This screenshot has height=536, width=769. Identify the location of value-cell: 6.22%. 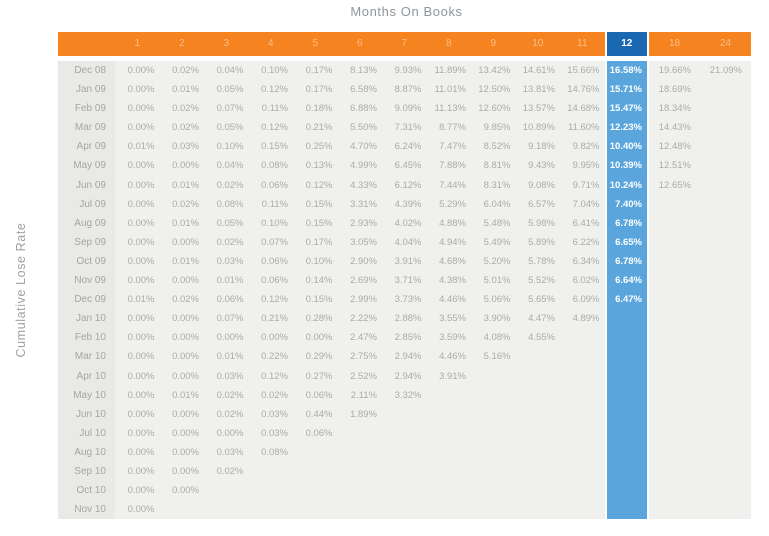
(582, 242).